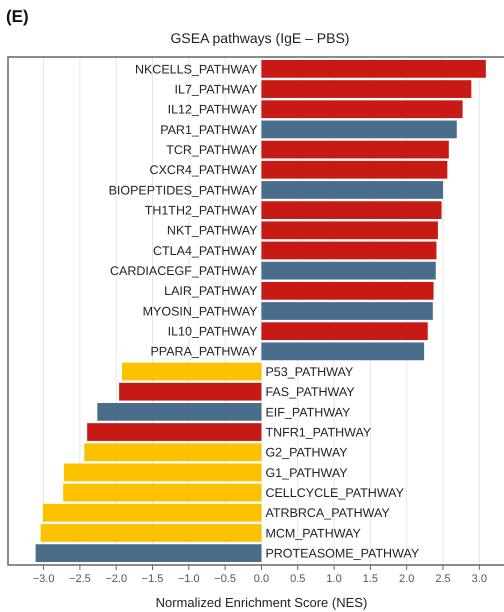 The width and height of the screenshot is (504, 612). What do you see at coordinates (189, 579) in the screenshot?
I see `x-tick-label: −1.0` at bounding box center [189, 579].